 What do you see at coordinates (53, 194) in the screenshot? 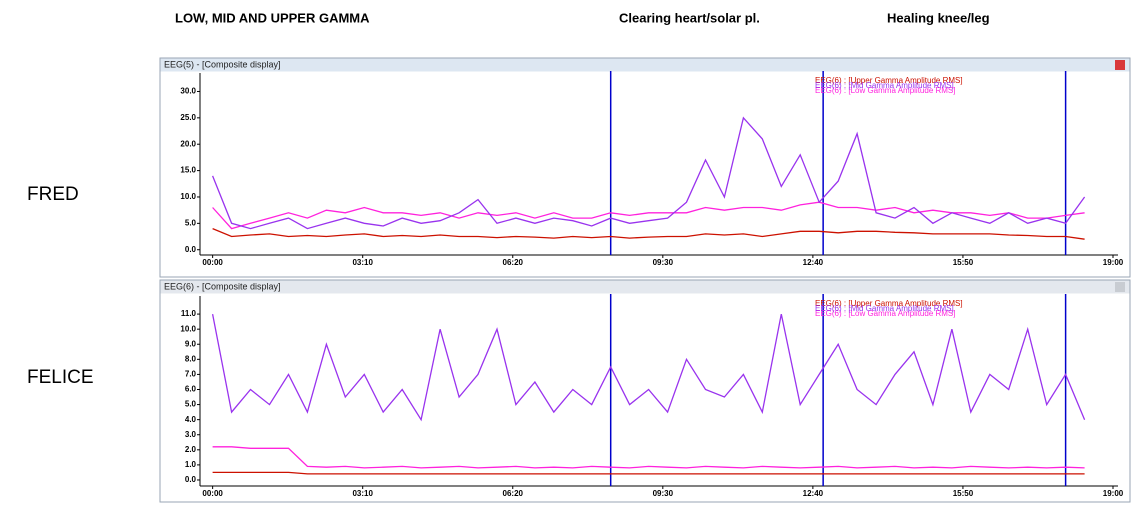
I see `subject-label: FRED` at bounding box center [53, 194].